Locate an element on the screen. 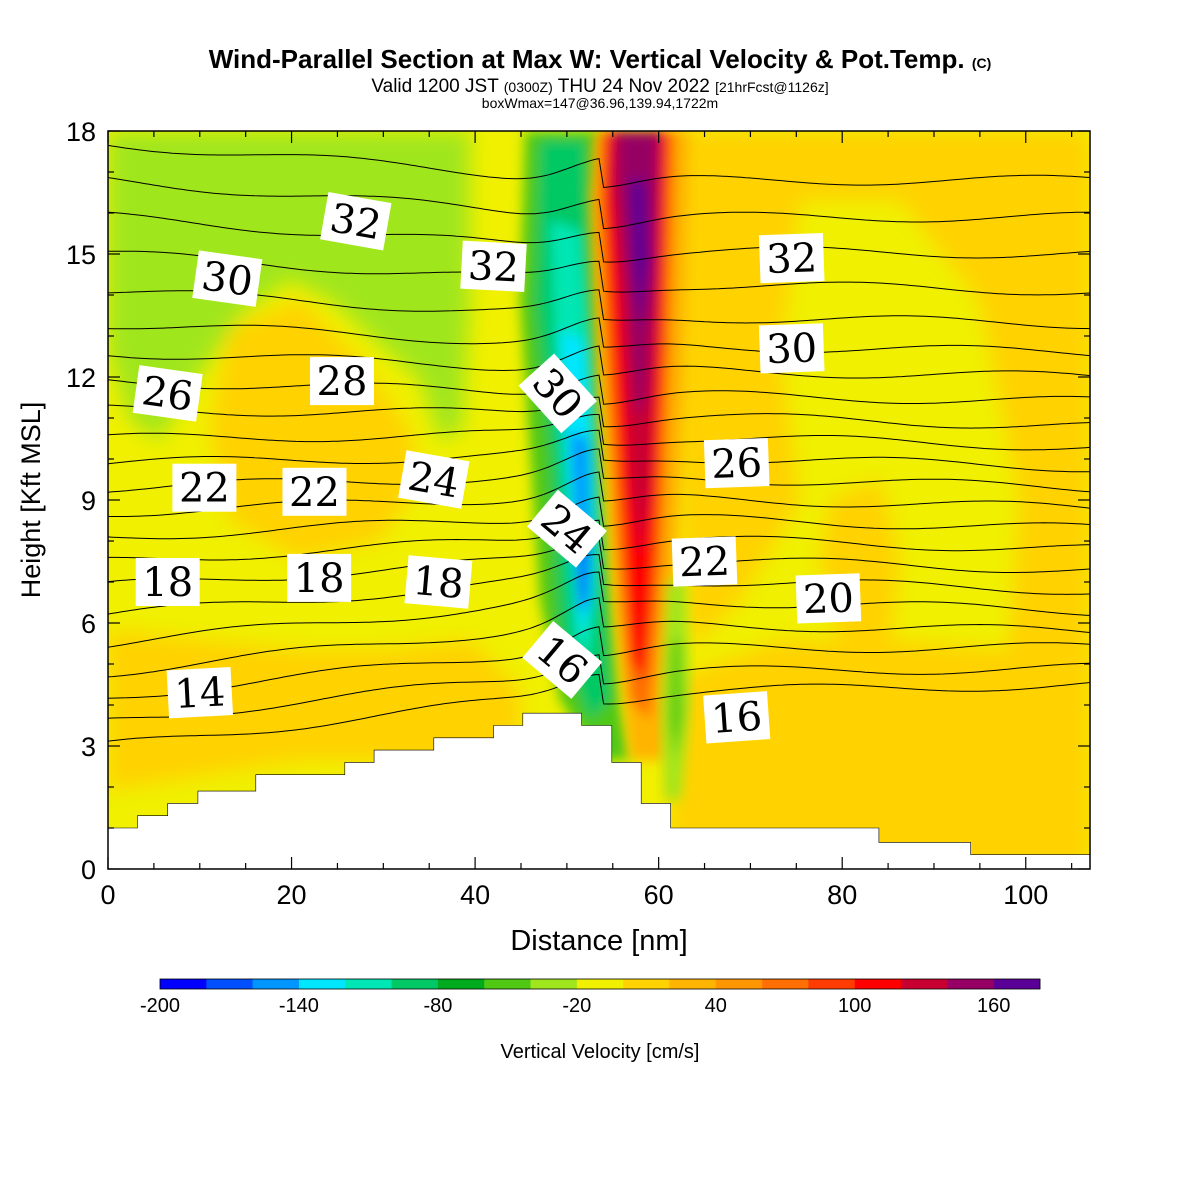  updraft-region-mid-left is located at coordinates (315, 430).